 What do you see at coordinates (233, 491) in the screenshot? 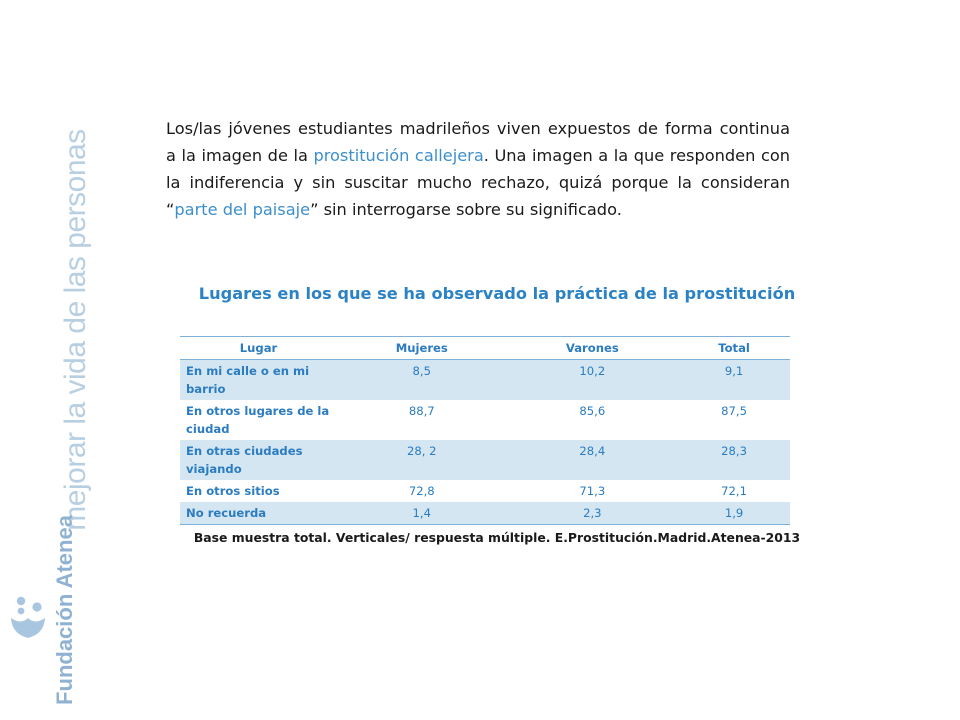
I see `row-label: En otros sitios` at bounding box center [233, 491].